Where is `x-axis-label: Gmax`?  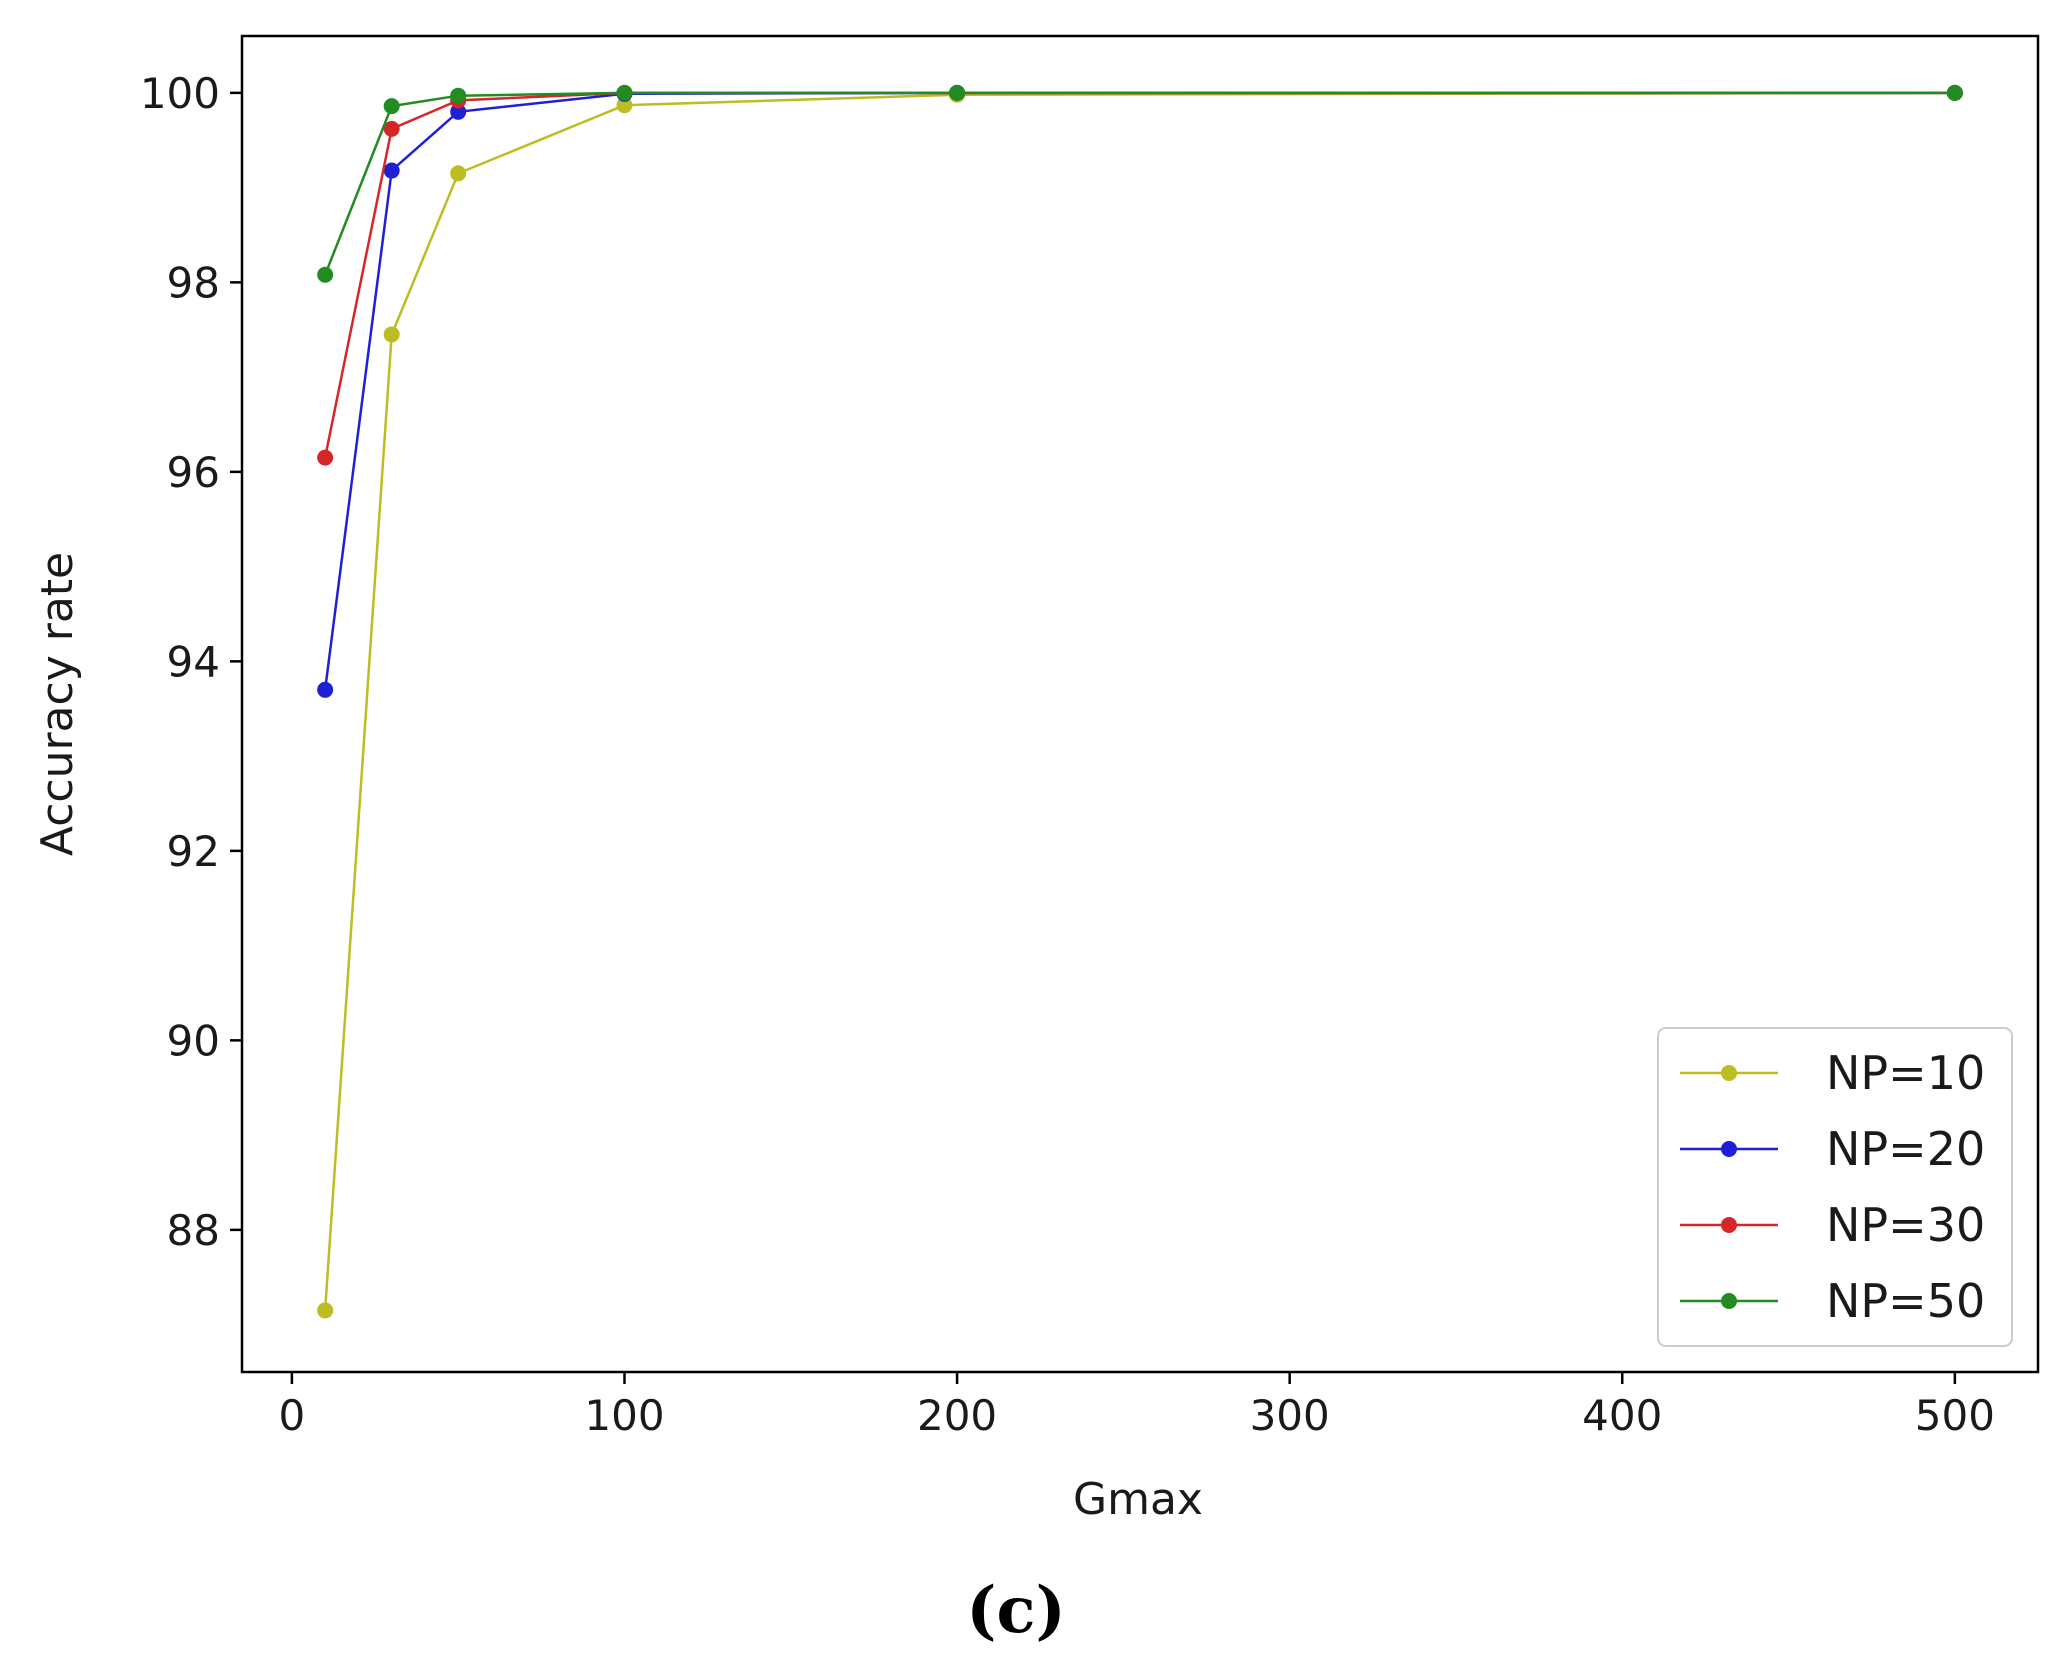
x-axis-label: Gmax is located at coordinates (1138, 1499).